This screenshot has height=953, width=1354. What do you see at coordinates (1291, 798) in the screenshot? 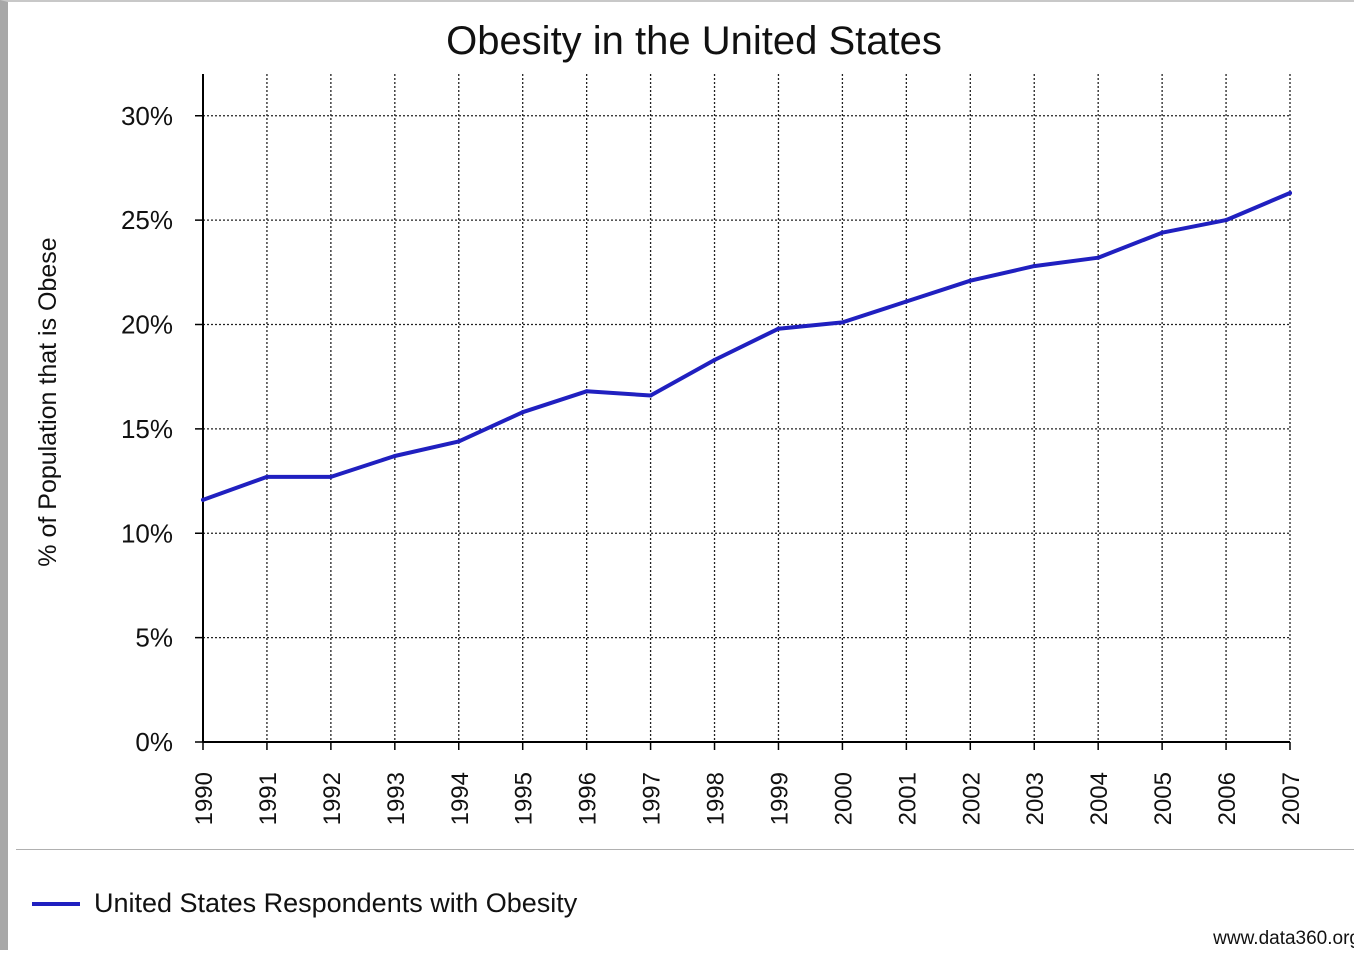
I see `x-tick-label: 2007` at bounding box center [1291, 798].